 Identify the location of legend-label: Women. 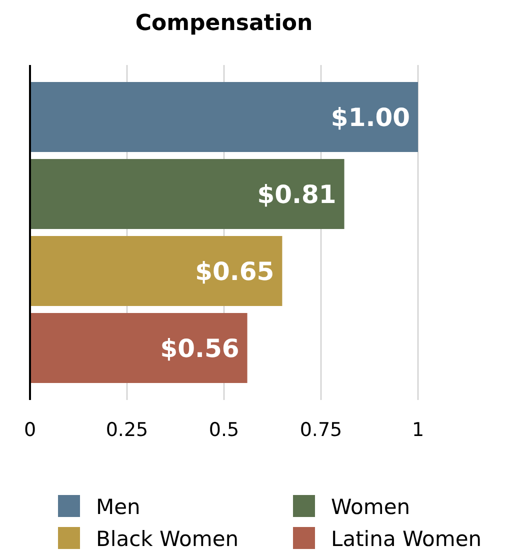
(370, 507).